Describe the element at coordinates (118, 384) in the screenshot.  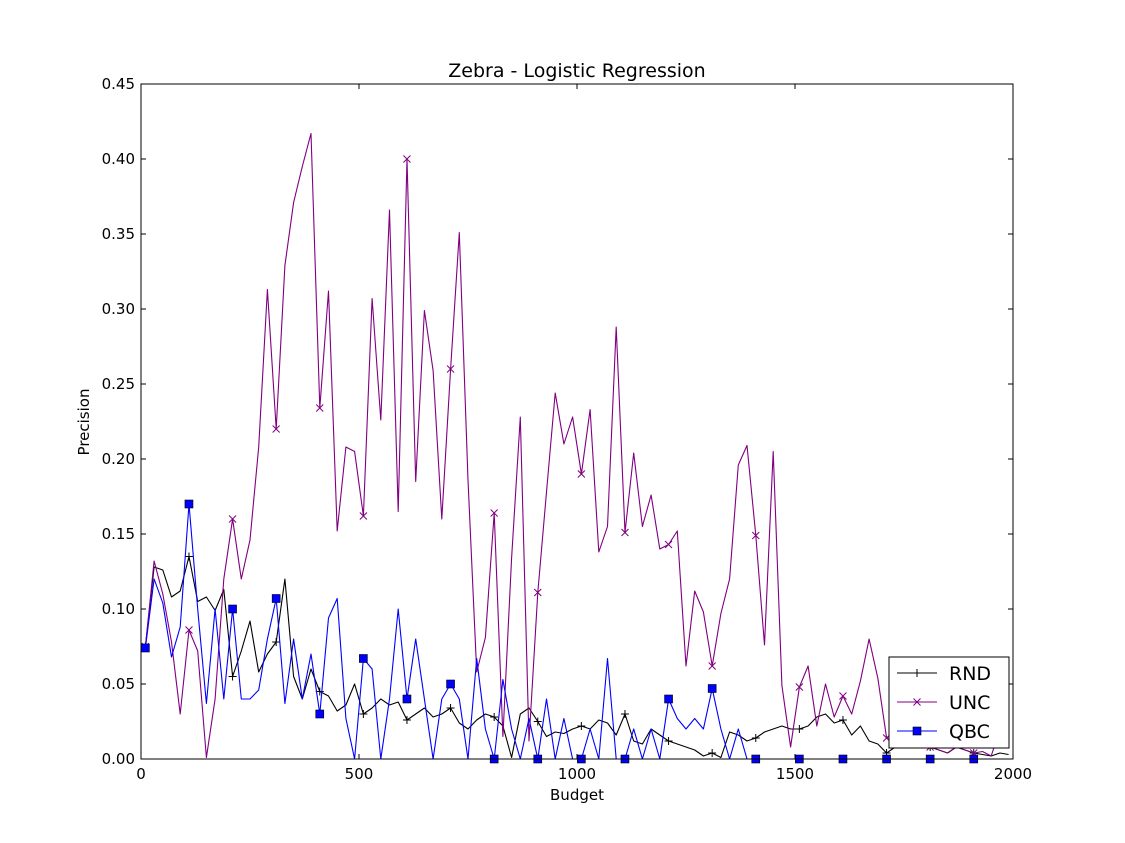
I see `y-tick-label: 0.25` at that location.